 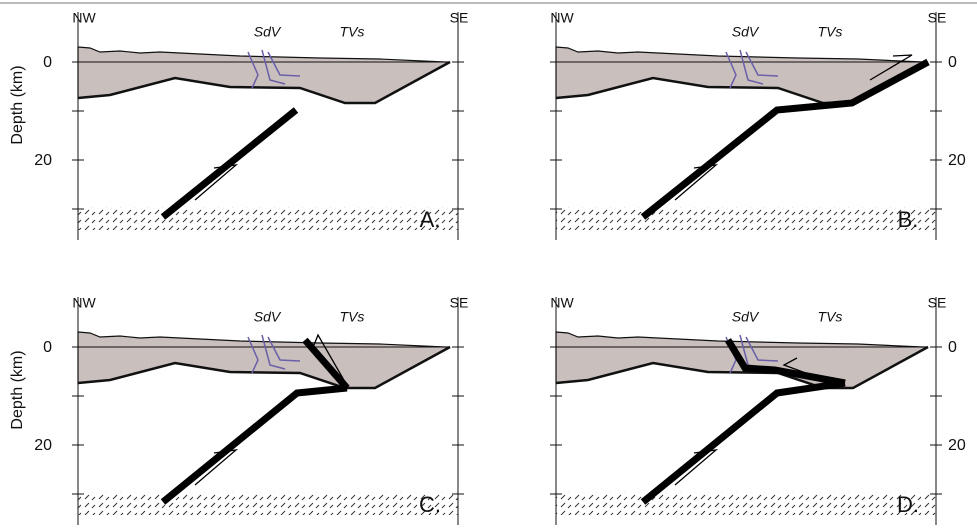 What do you see at coordinates (430, 504) in the screenshot?
I see `panel-letter: C.` at bounding box center [430, 504].